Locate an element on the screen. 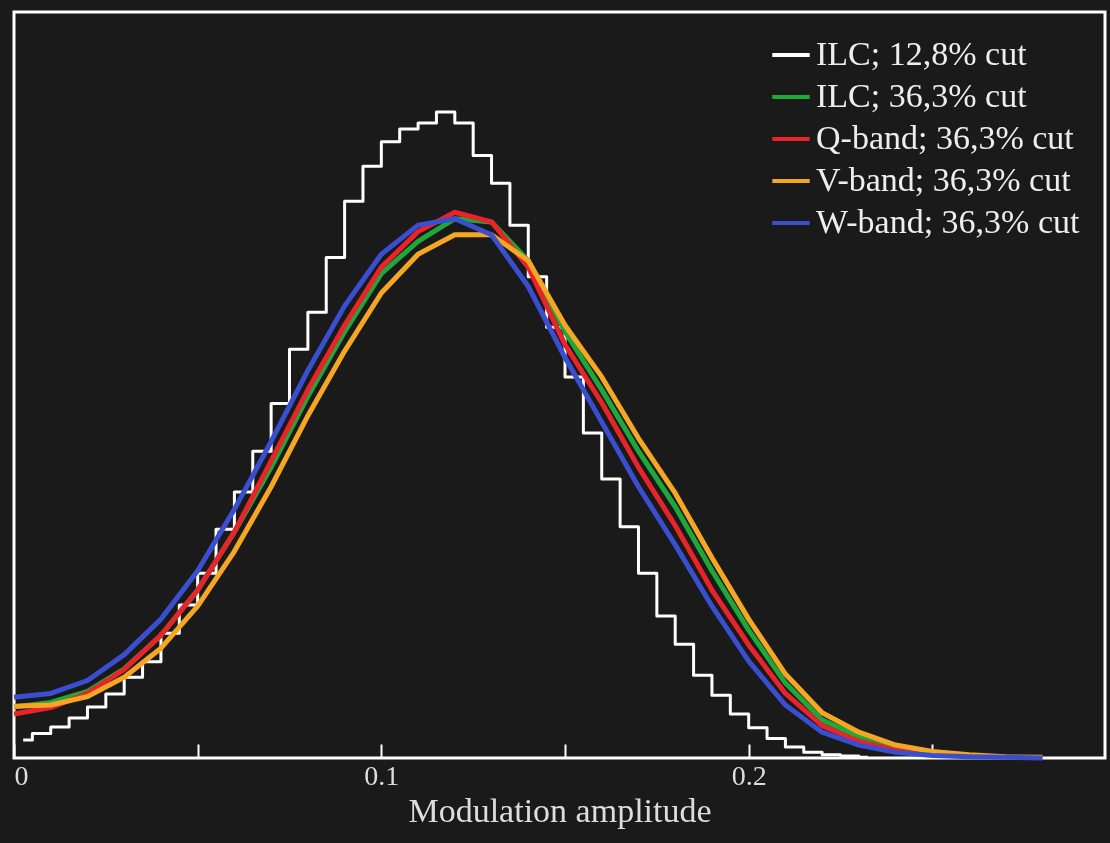 The height and width of the screenshot is (843, 1110). legend-label: ILC; 36,3% cut is located at coordinates (922, 95).